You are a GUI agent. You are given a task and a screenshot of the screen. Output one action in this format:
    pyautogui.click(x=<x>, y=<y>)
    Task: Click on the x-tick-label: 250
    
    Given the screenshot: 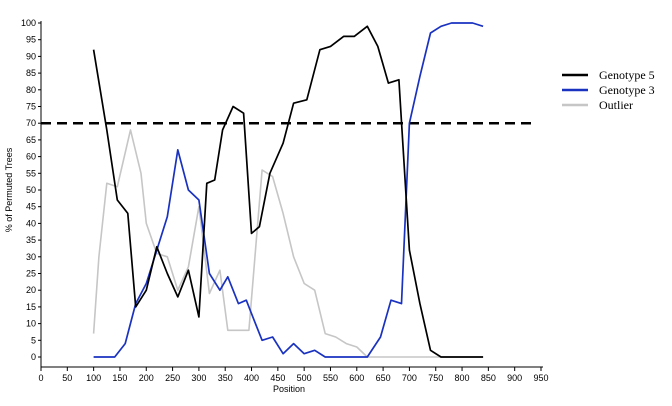 What is the action you would take?
    pyautogui.click(x=172, y=378)
    